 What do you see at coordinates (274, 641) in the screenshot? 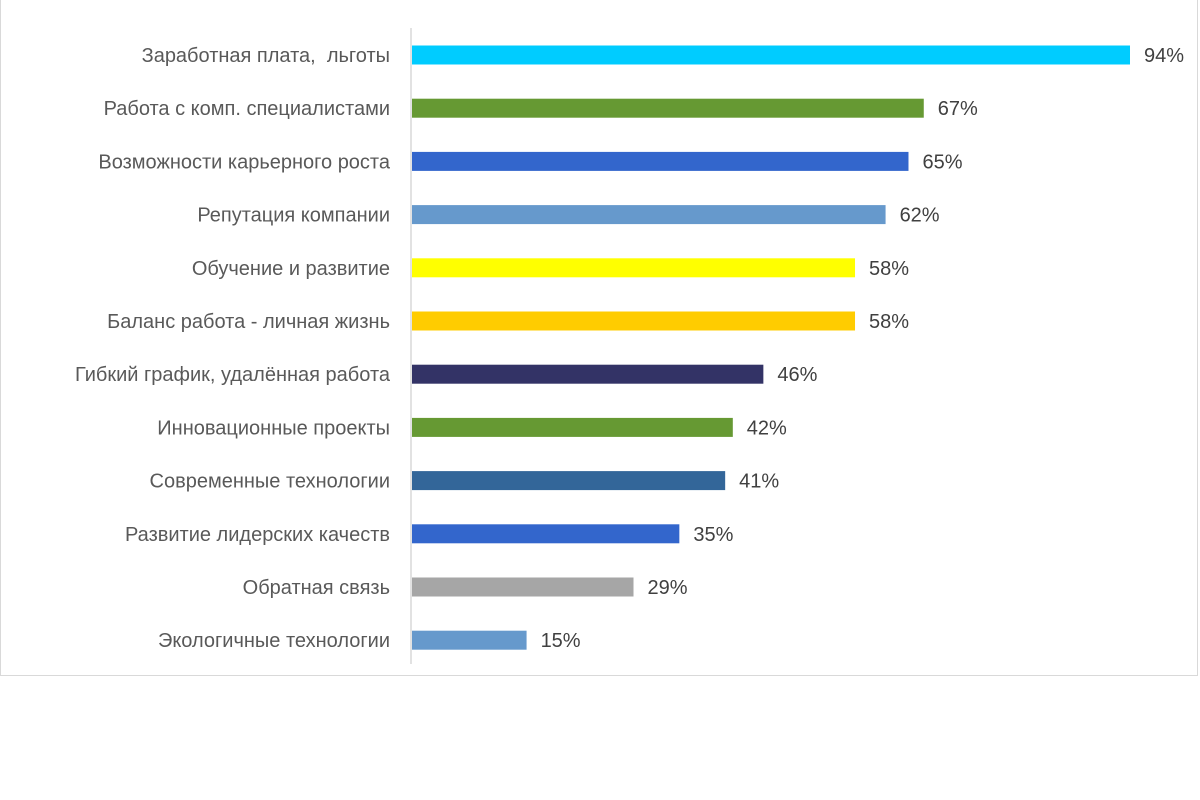
I see `category-label: Экологичные технологии` at bounding box center [274, 641].